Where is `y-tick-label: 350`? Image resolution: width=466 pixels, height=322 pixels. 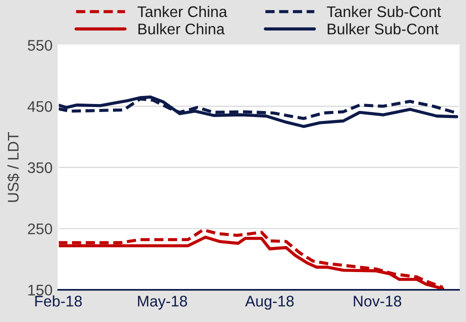
y-tick-label: 350 is located at coordinates (40, 168).